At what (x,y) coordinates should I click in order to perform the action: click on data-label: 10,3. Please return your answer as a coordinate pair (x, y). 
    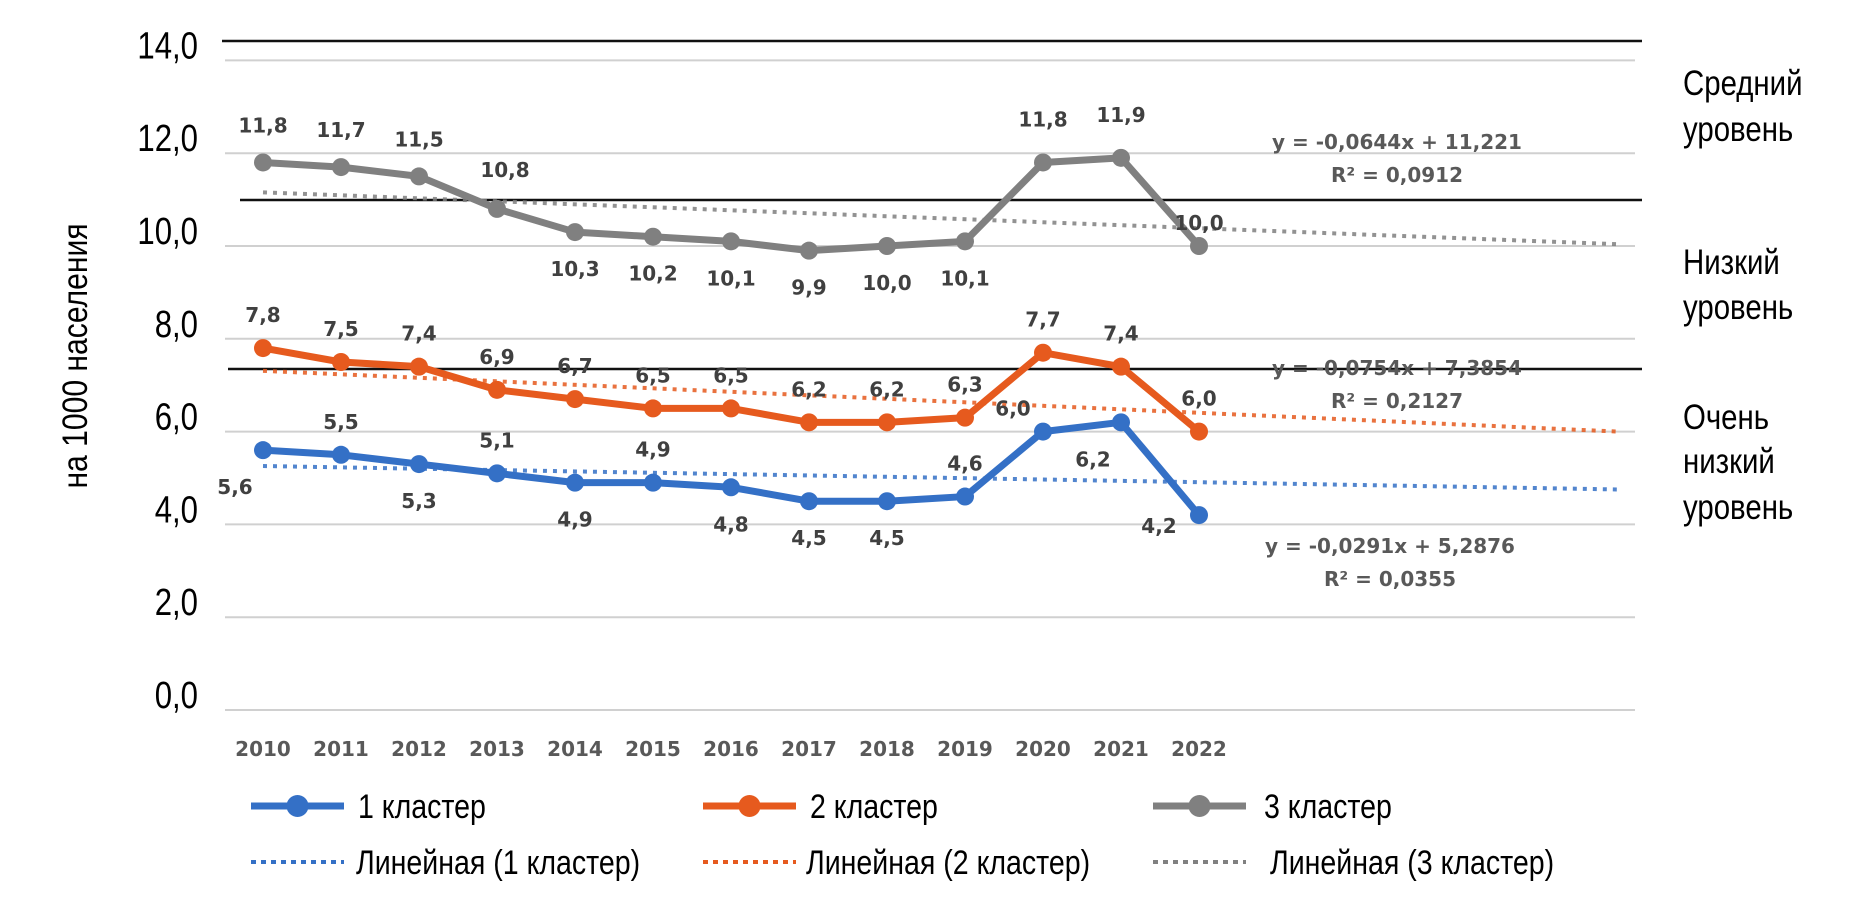
    Looking at the image, I should click on (574, 269).